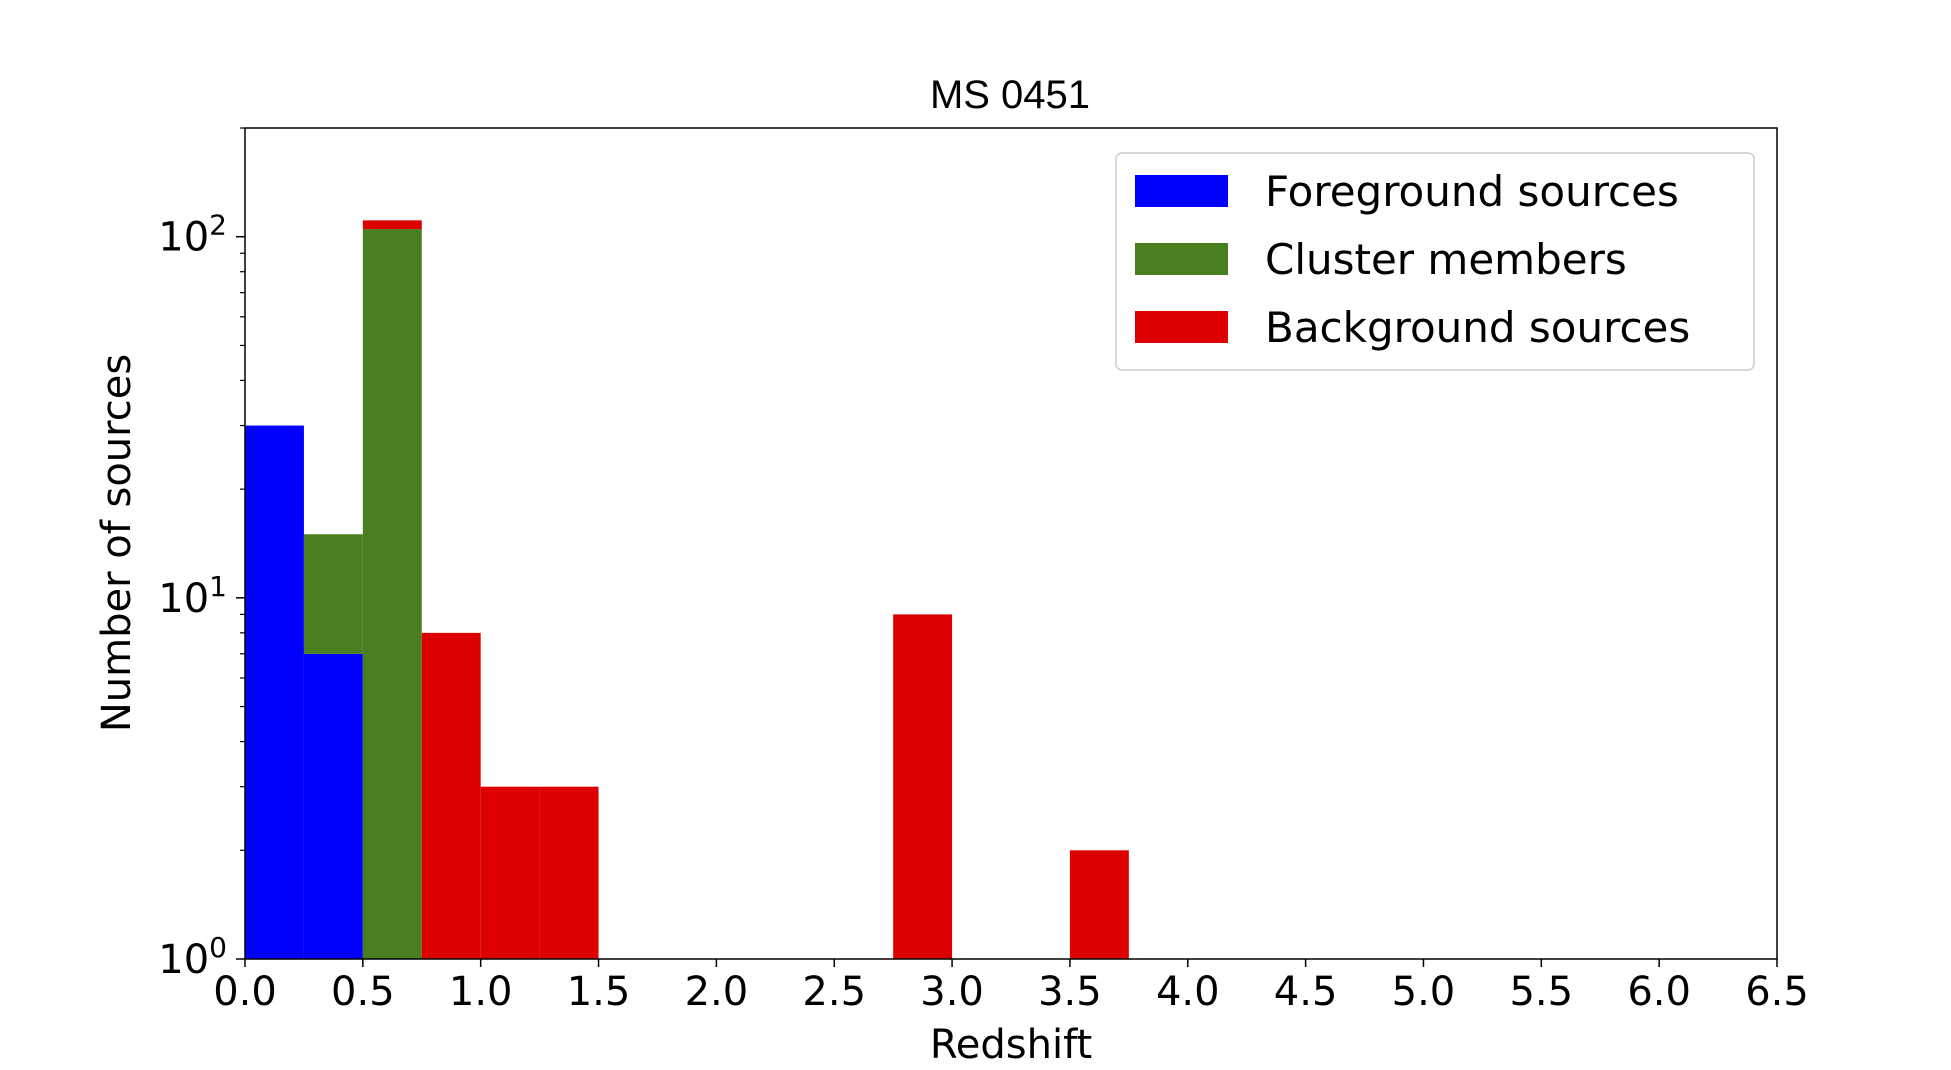 The height and width of the screenshot is (1070, 1951). I want to click on y-tick-label: 10¹, so click(192, 596).